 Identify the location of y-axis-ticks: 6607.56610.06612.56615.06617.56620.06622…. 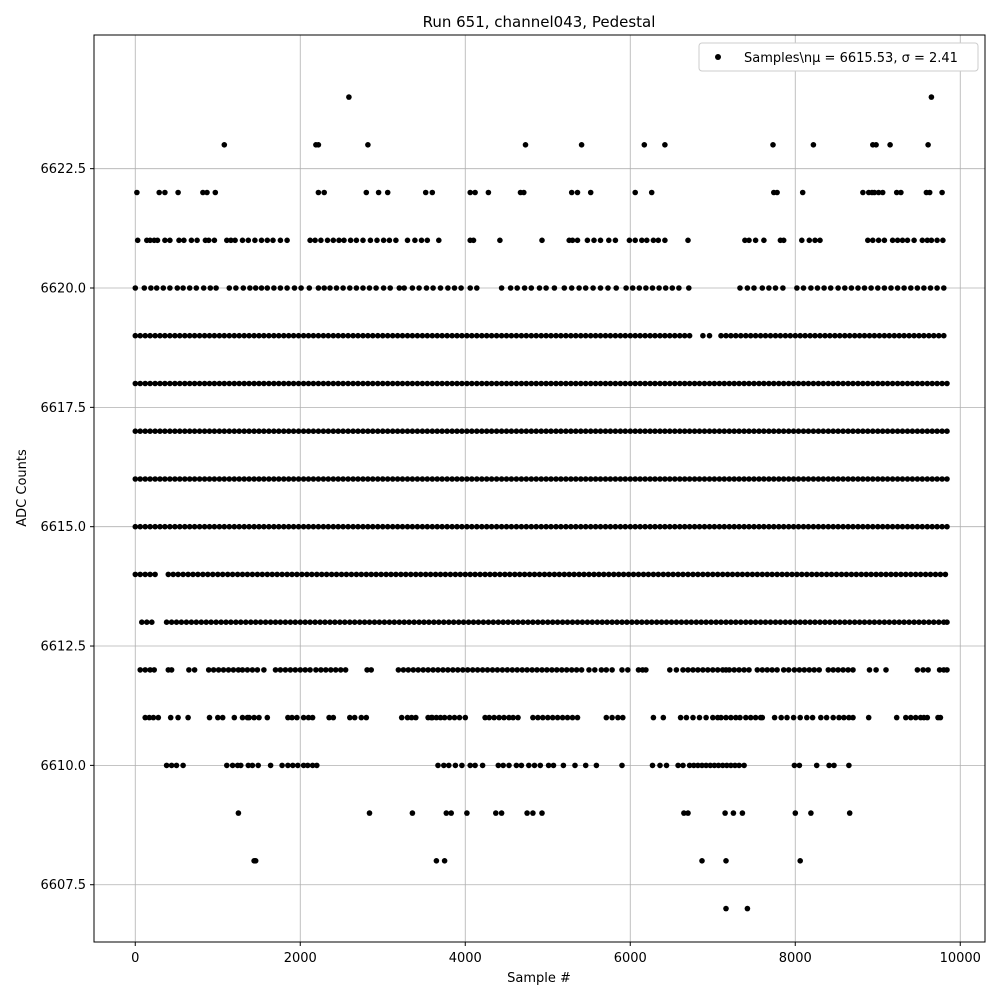
(67, 527).